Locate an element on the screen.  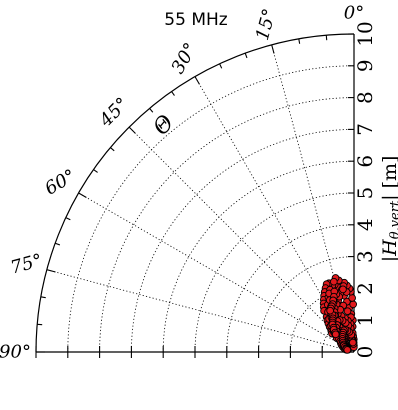
radial-tick-labels: 0 1 2 3 4 5 6 7 8 9 10 is located at coordinates (365, 189).